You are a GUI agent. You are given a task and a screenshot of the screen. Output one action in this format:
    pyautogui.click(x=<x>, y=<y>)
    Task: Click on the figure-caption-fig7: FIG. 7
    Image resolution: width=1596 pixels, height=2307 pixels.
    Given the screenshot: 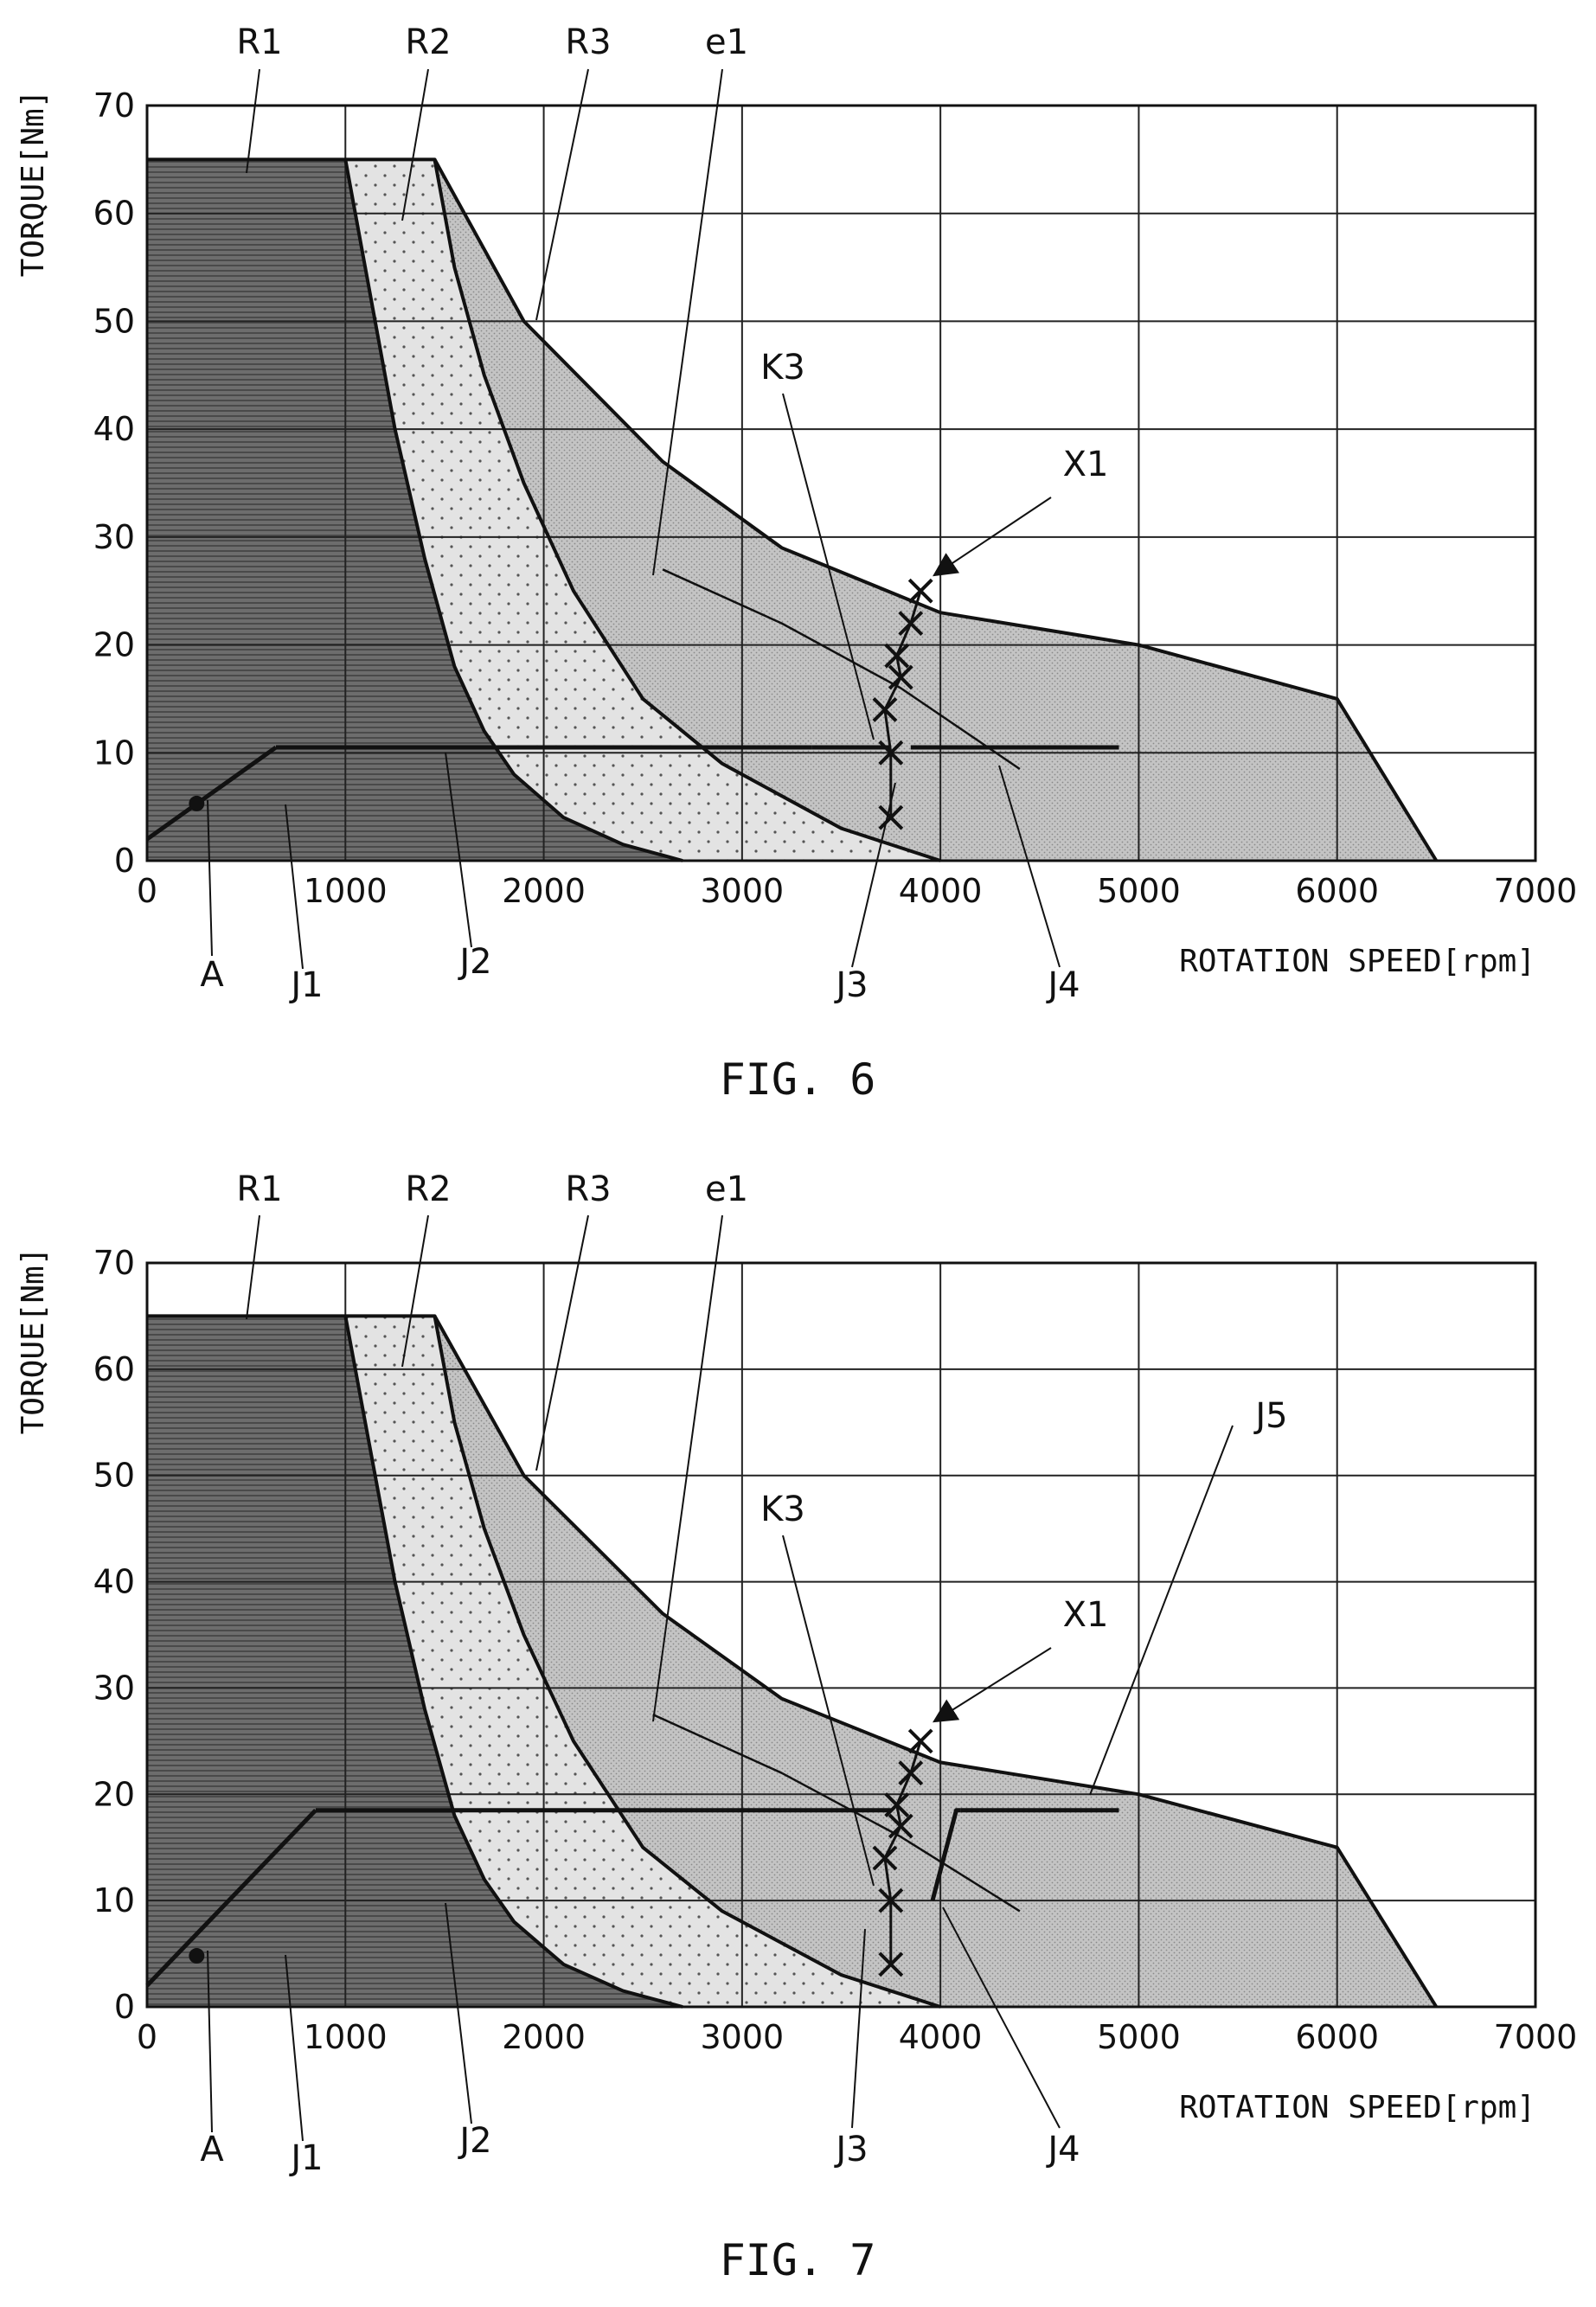 What is the action you would take?
    pyautogui.click(x=798, y=2260)
    